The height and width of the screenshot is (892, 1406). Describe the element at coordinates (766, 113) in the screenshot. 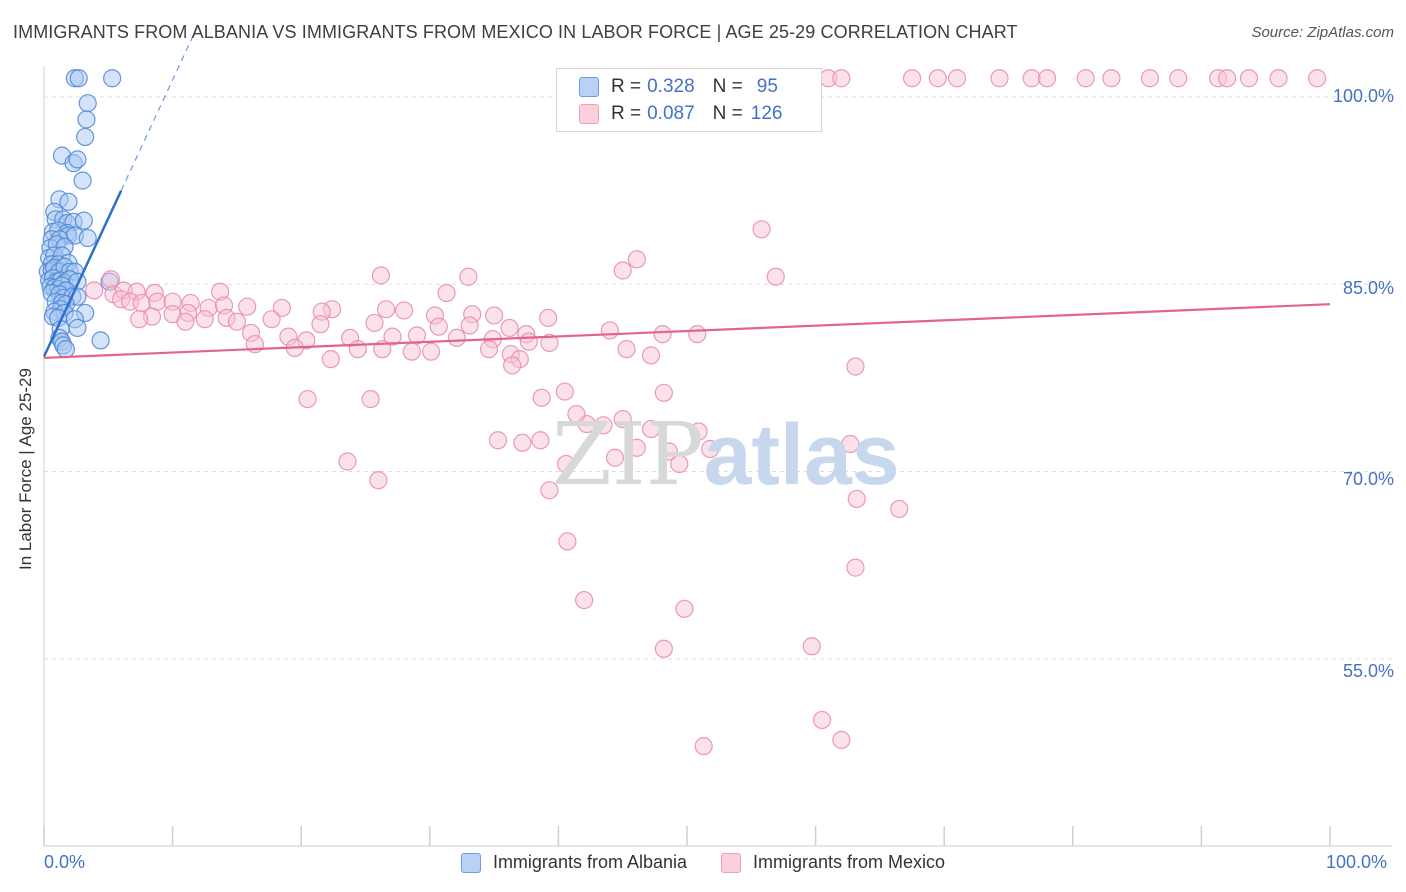

I see `mexico-n-value: 126` at that location.